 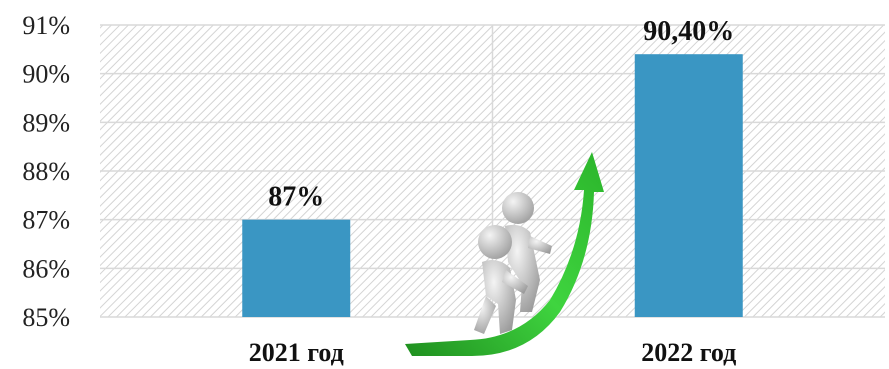 I want to click on data-label-2: 90,40%, so click(x=688, y=31).